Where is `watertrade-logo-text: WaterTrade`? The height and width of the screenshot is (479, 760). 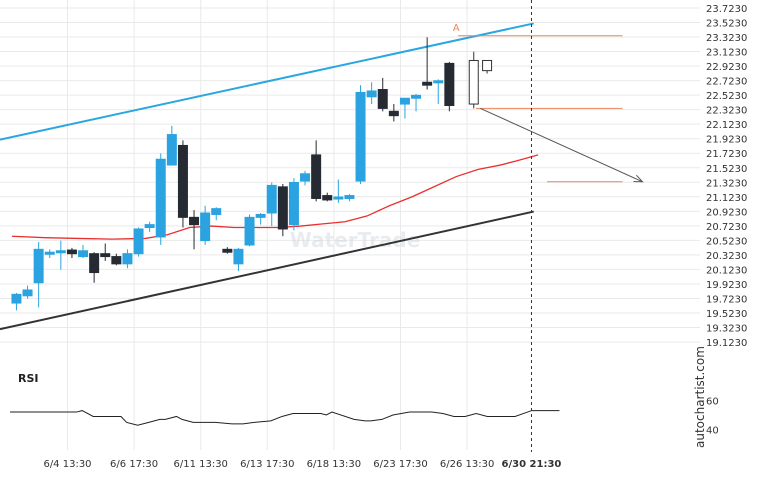
watertrade-logo-text: WaterTrade is located at coordinates (355, 240).